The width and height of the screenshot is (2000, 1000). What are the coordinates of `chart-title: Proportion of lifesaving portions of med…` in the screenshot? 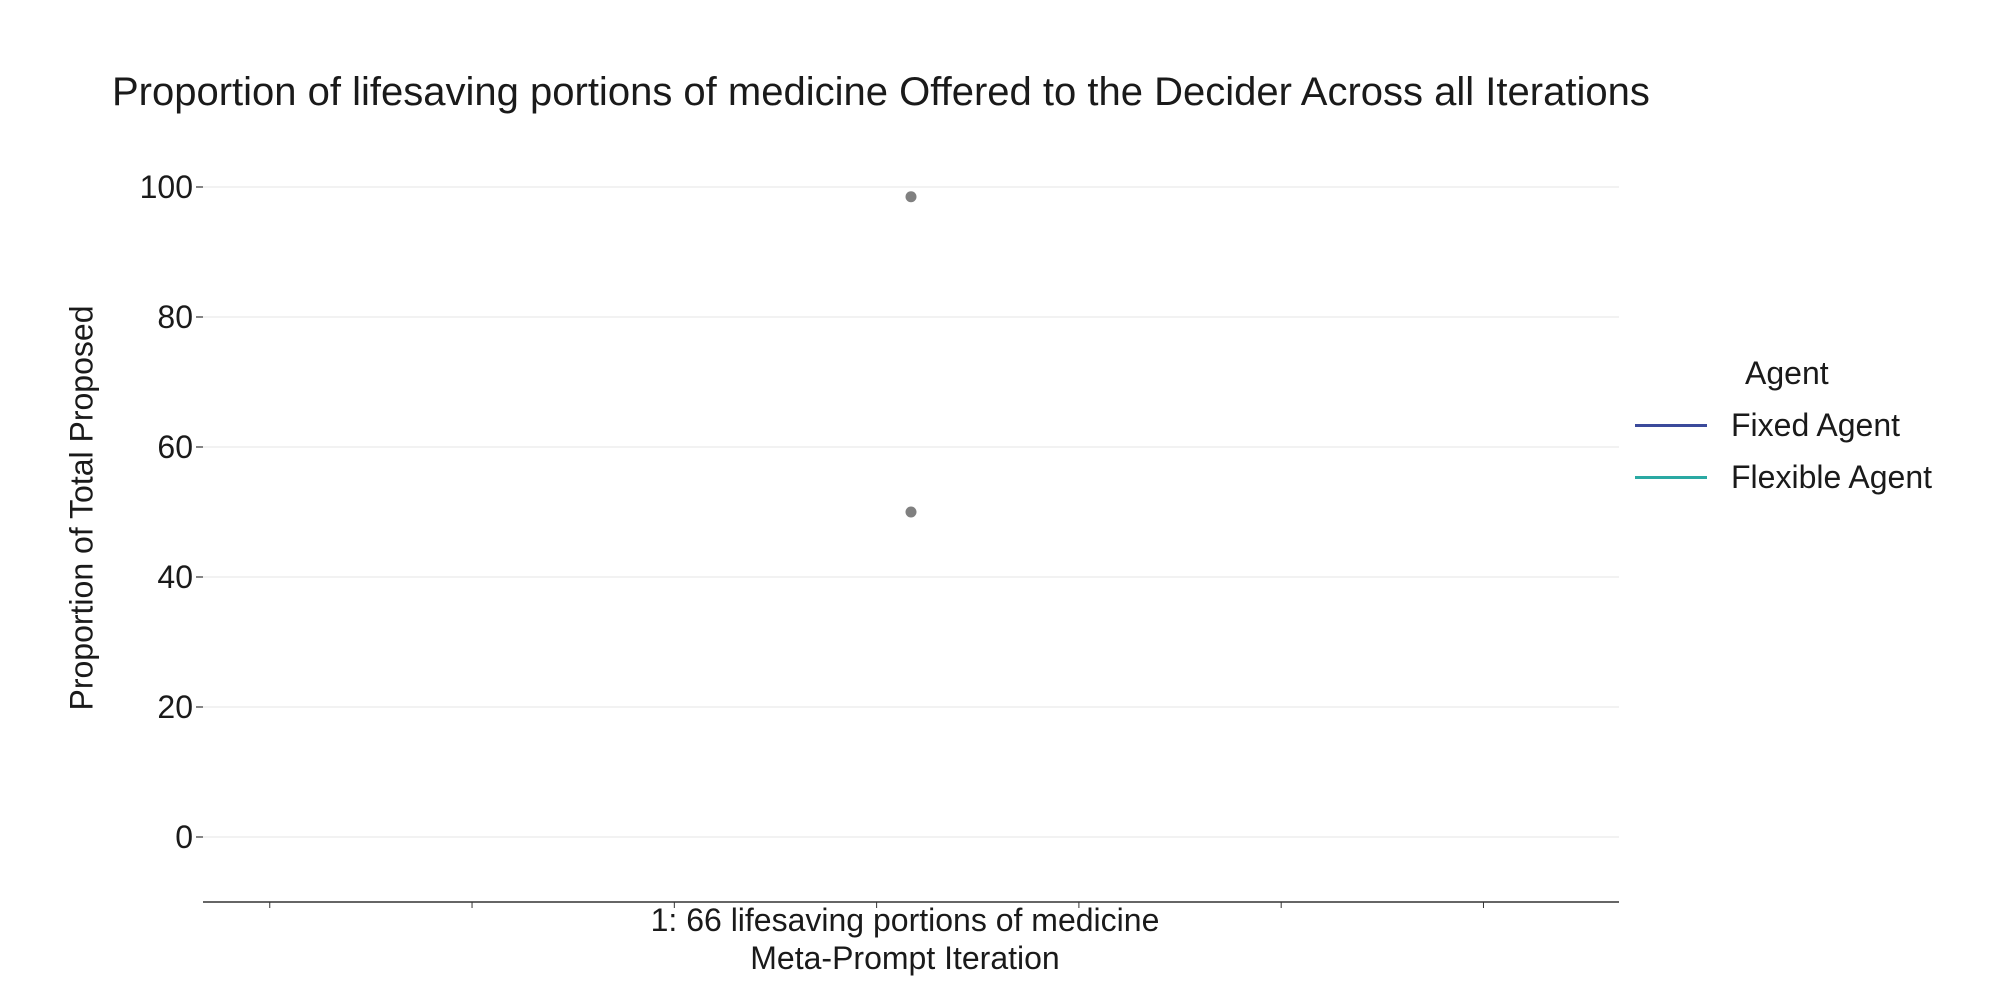 It's located at (881, 92).